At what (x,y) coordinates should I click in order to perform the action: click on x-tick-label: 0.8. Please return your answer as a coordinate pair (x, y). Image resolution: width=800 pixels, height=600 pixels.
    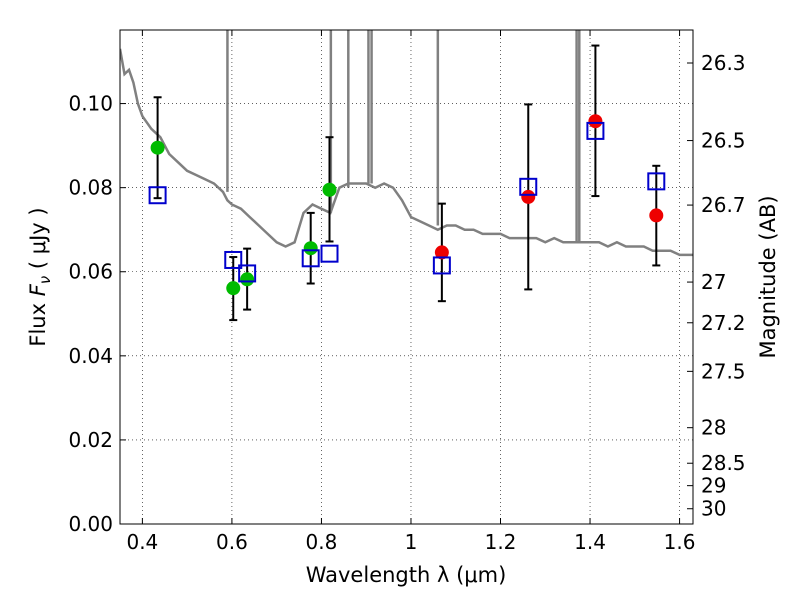
    Looking at the image, I should click on (322, 542).